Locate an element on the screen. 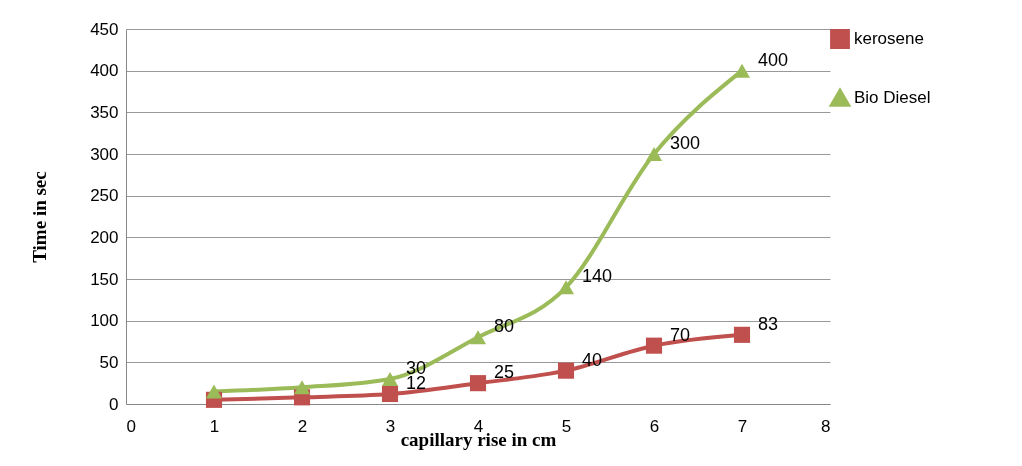 This screenshot has width=1022, height=466. y-tick-label: 50 is located at coordinates (109, 362).